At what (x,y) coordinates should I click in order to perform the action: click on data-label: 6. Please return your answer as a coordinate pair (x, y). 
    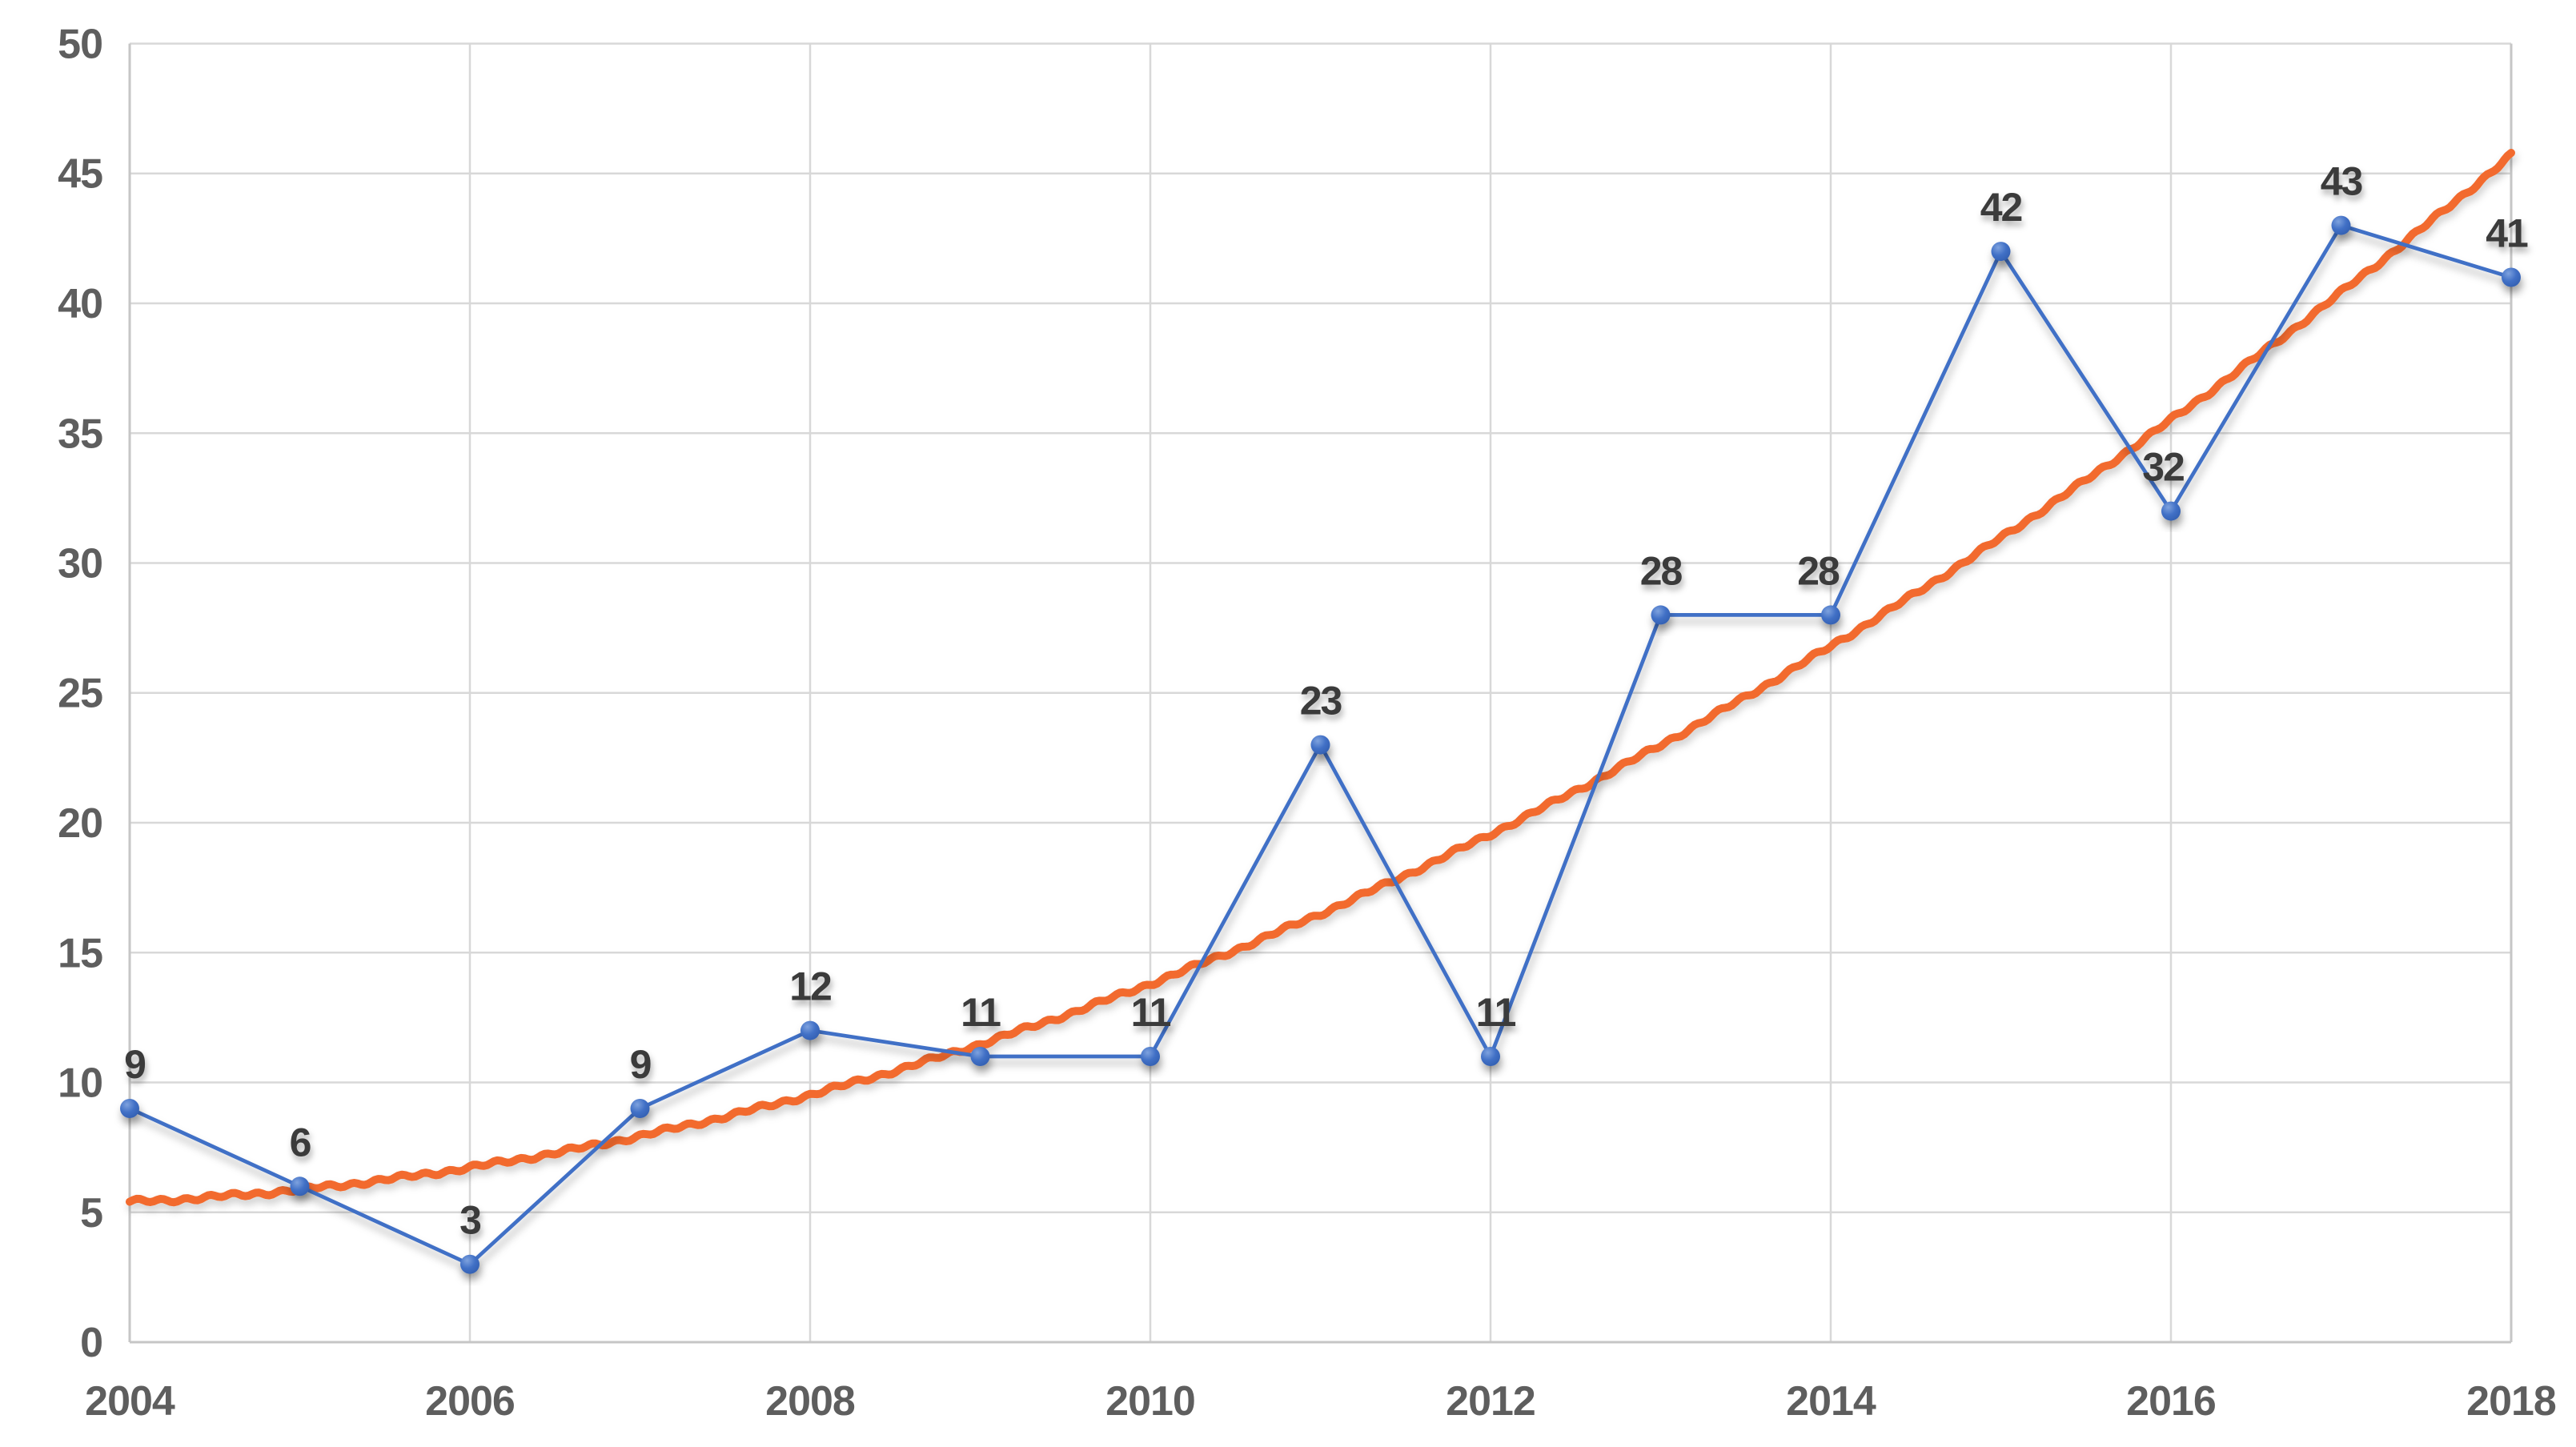
    Looking at the image, I should click on (300, 1142).